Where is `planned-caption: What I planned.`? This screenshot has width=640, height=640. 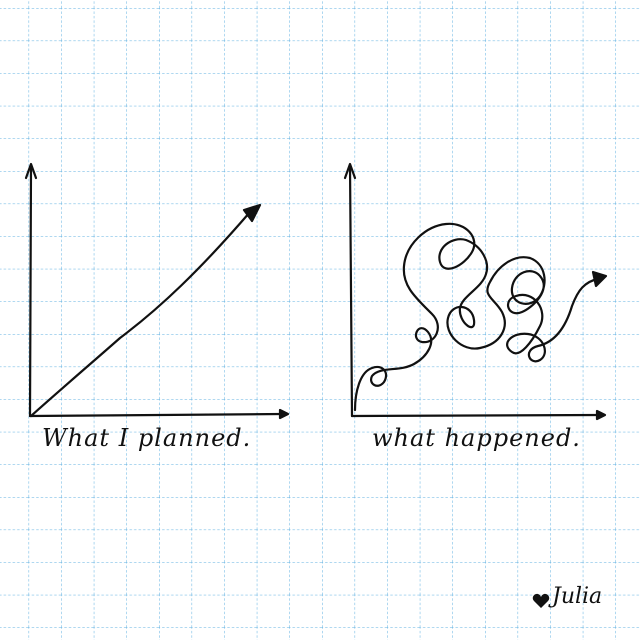 planned-caption: What I planned. is located at coordinates (147, 438).